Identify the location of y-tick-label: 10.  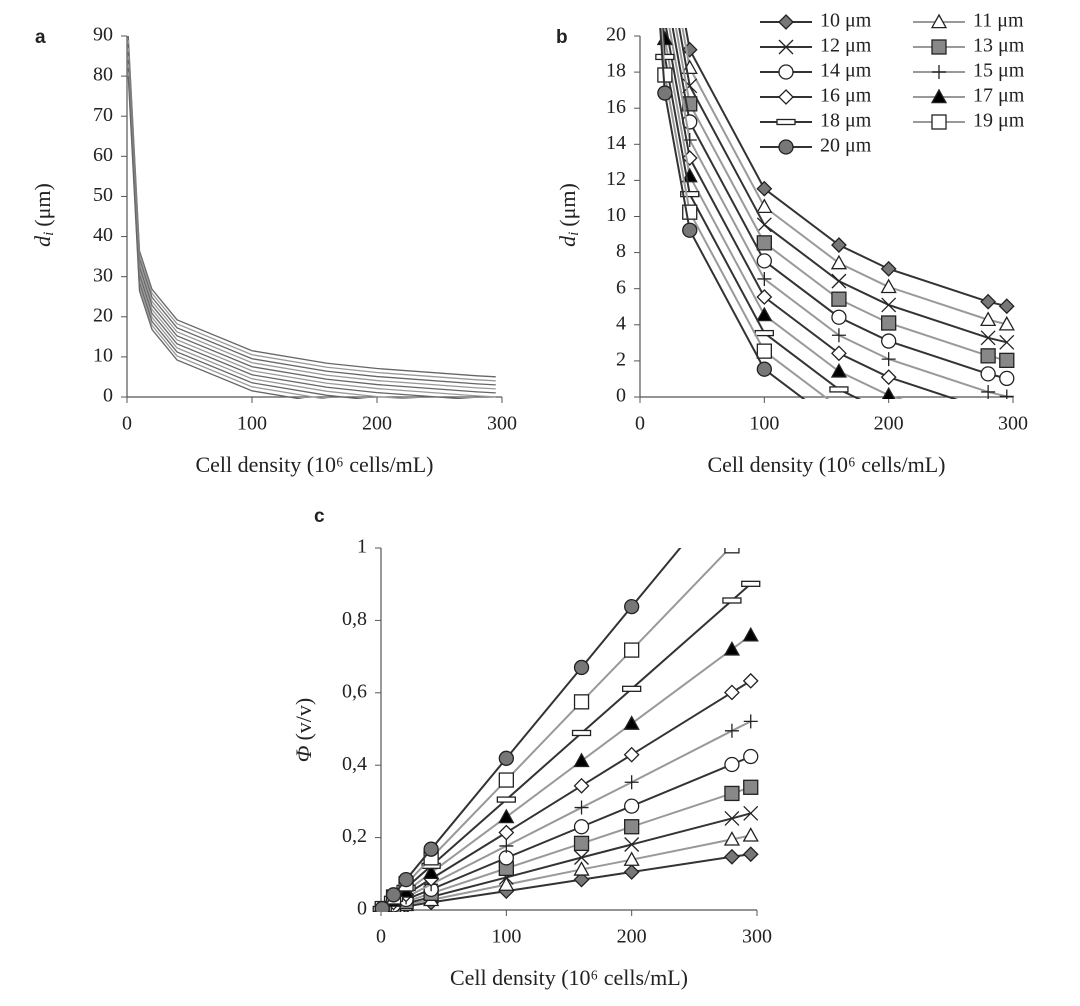
(616, 215).